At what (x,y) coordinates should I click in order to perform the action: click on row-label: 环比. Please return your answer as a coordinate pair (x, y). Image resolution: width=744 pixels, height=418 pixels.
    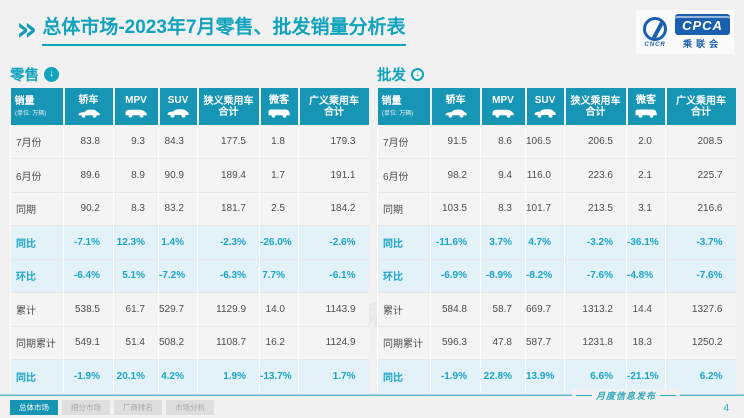
    Looking at the image, I should click on (37, 275).